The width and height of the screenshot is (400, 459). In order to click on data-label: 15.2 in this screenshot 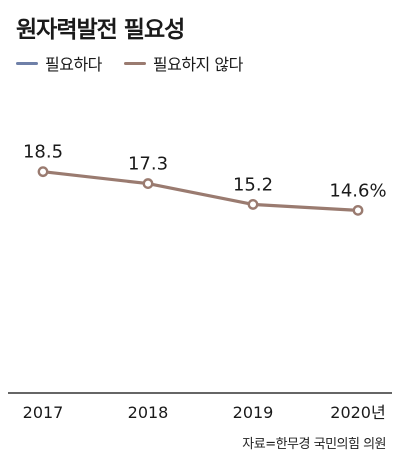, I will do `click(253, 184)`.